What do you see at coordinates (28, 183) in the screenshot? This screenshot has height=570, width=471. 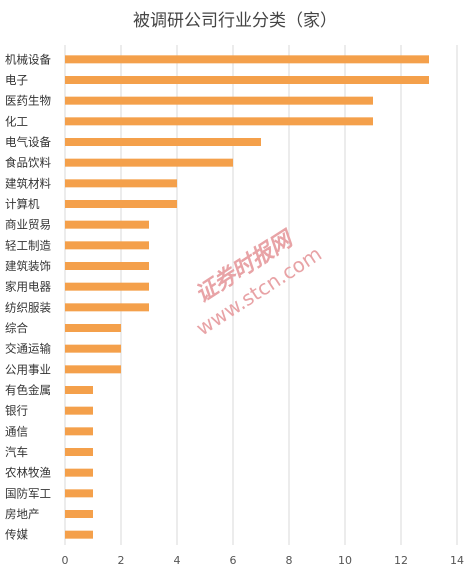 I see `category-label: 建筑材料` at bounding box center [28, 183].